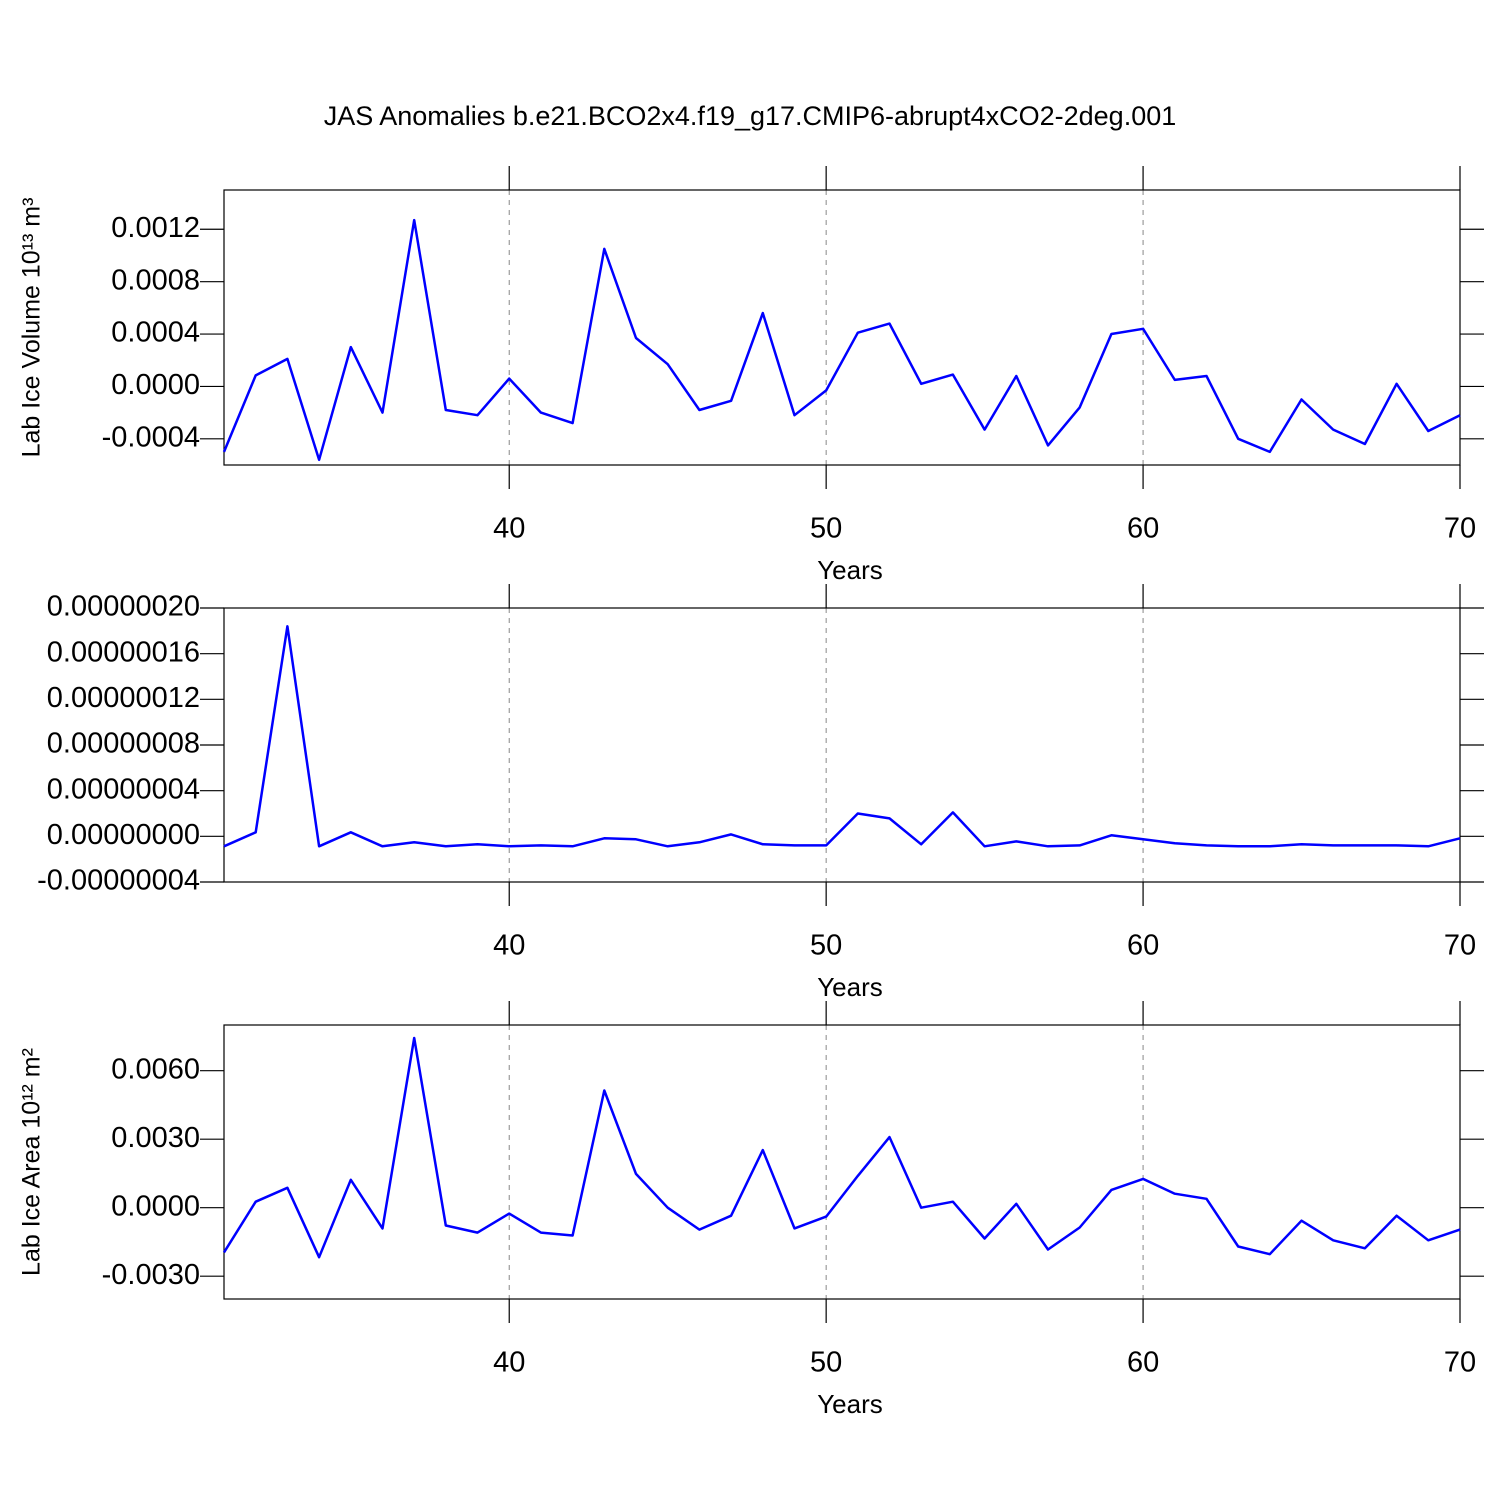 The width and height of the screenshot is (1500, 1500). What do you see at coordinates (151, 1275) in the screenshot?
I see `y-tick-label: -0.0030` at bounding box center [151, 1275].